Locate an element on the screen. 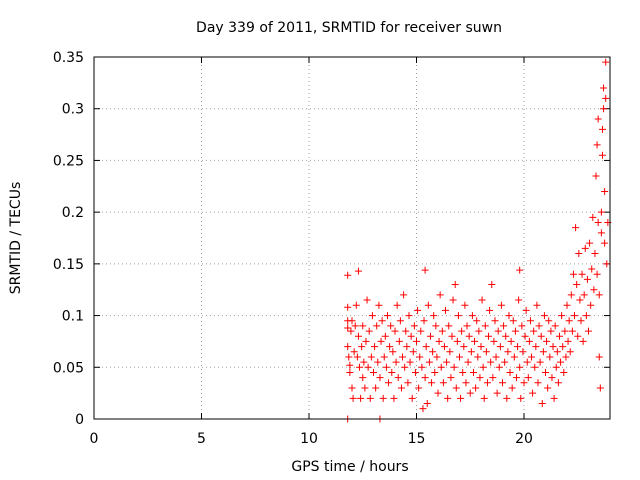 This screenshot has height=480, width=640. x-tick-label: 15 is located at coordinates (417, 439).